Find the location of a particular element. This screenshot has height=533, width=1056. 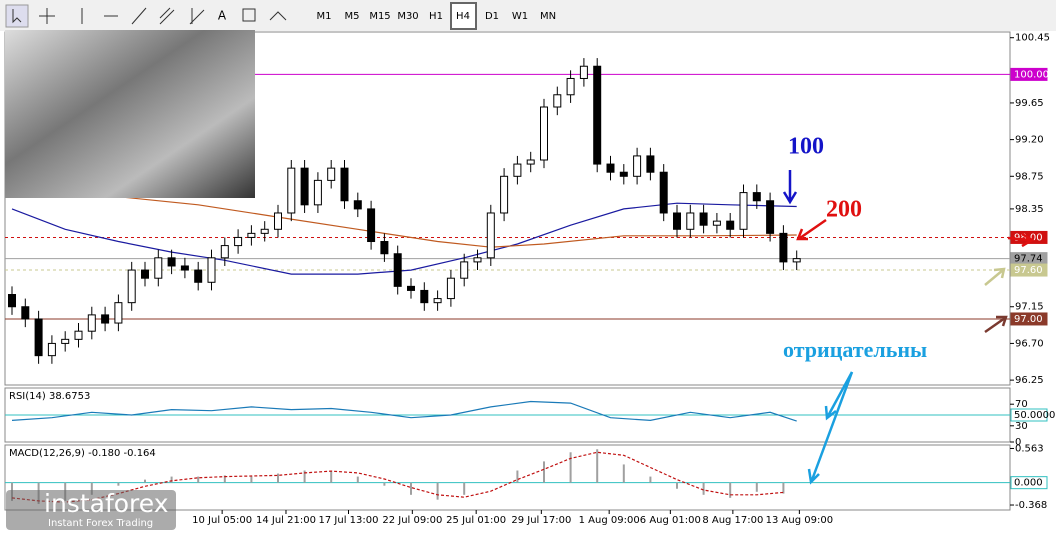

timeframe-button: M1 is located at coordinates (324, 16).